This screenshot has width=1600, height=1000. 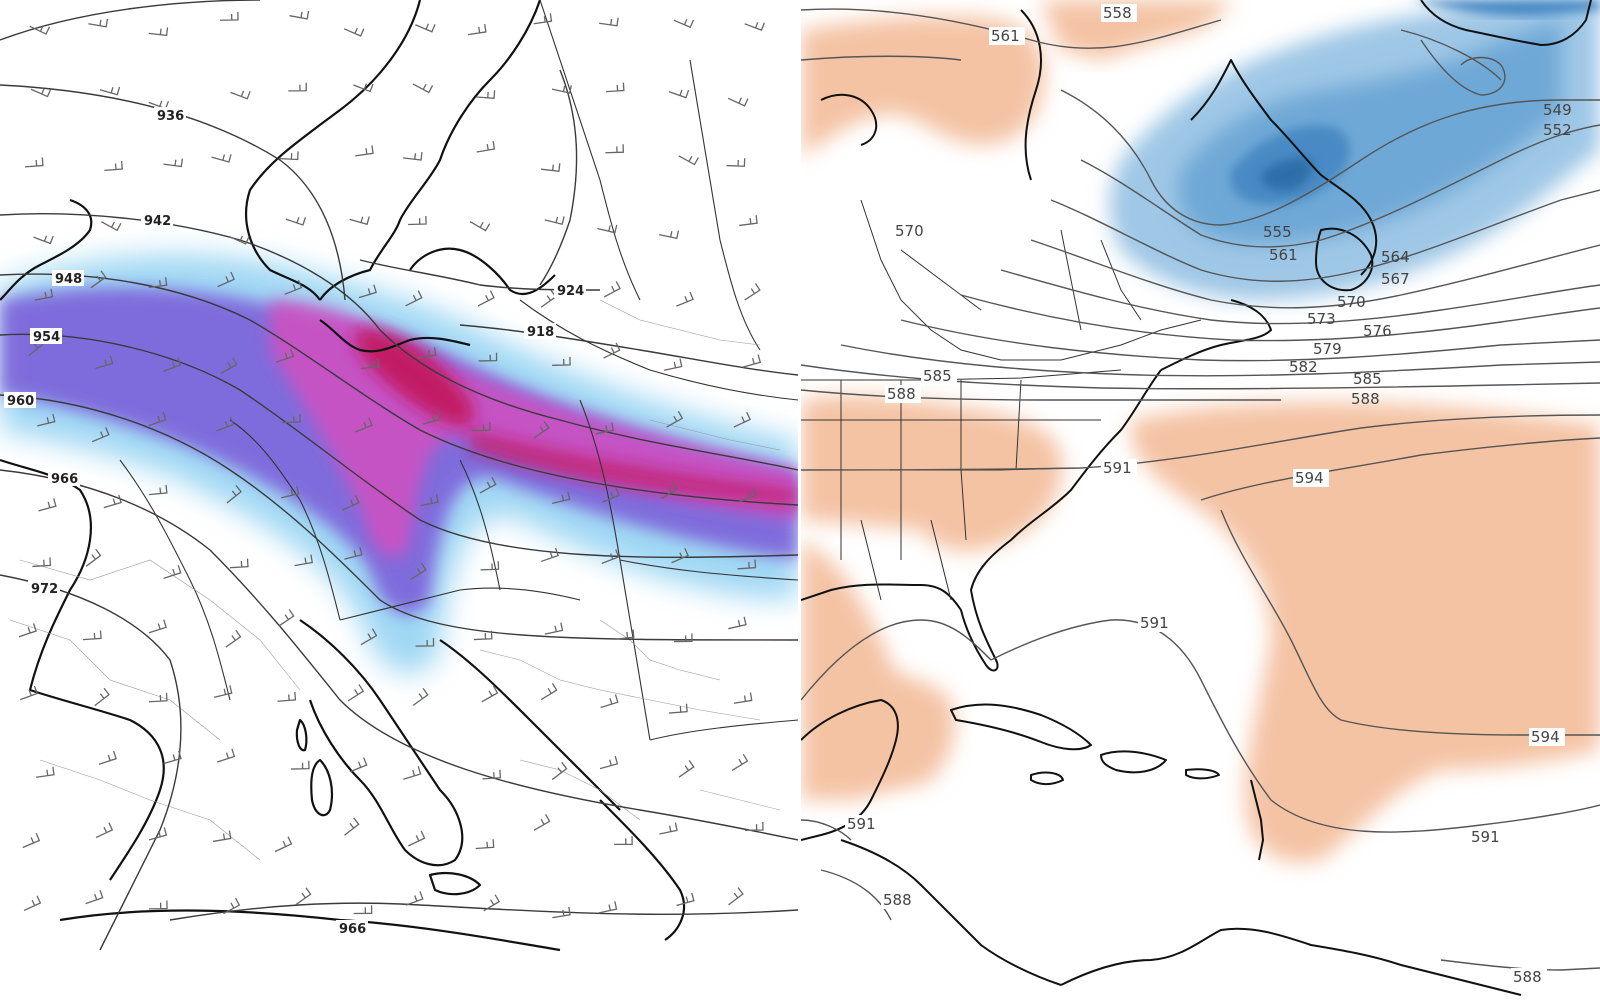 I want to click on contour-label: 924, so click(x=570, y=291).